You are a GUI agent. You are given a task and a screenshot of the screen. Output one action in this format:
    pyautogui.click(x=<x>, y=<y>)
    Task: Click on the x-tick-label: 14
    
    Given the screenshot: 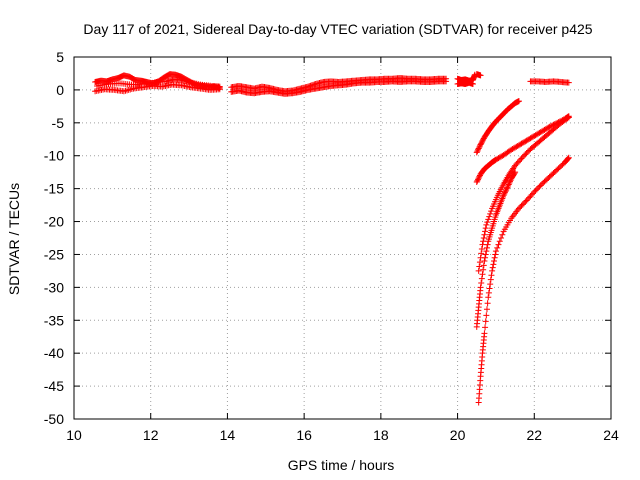 What is the action you would take?
    pyautogui.click(x=228, y=435)
    